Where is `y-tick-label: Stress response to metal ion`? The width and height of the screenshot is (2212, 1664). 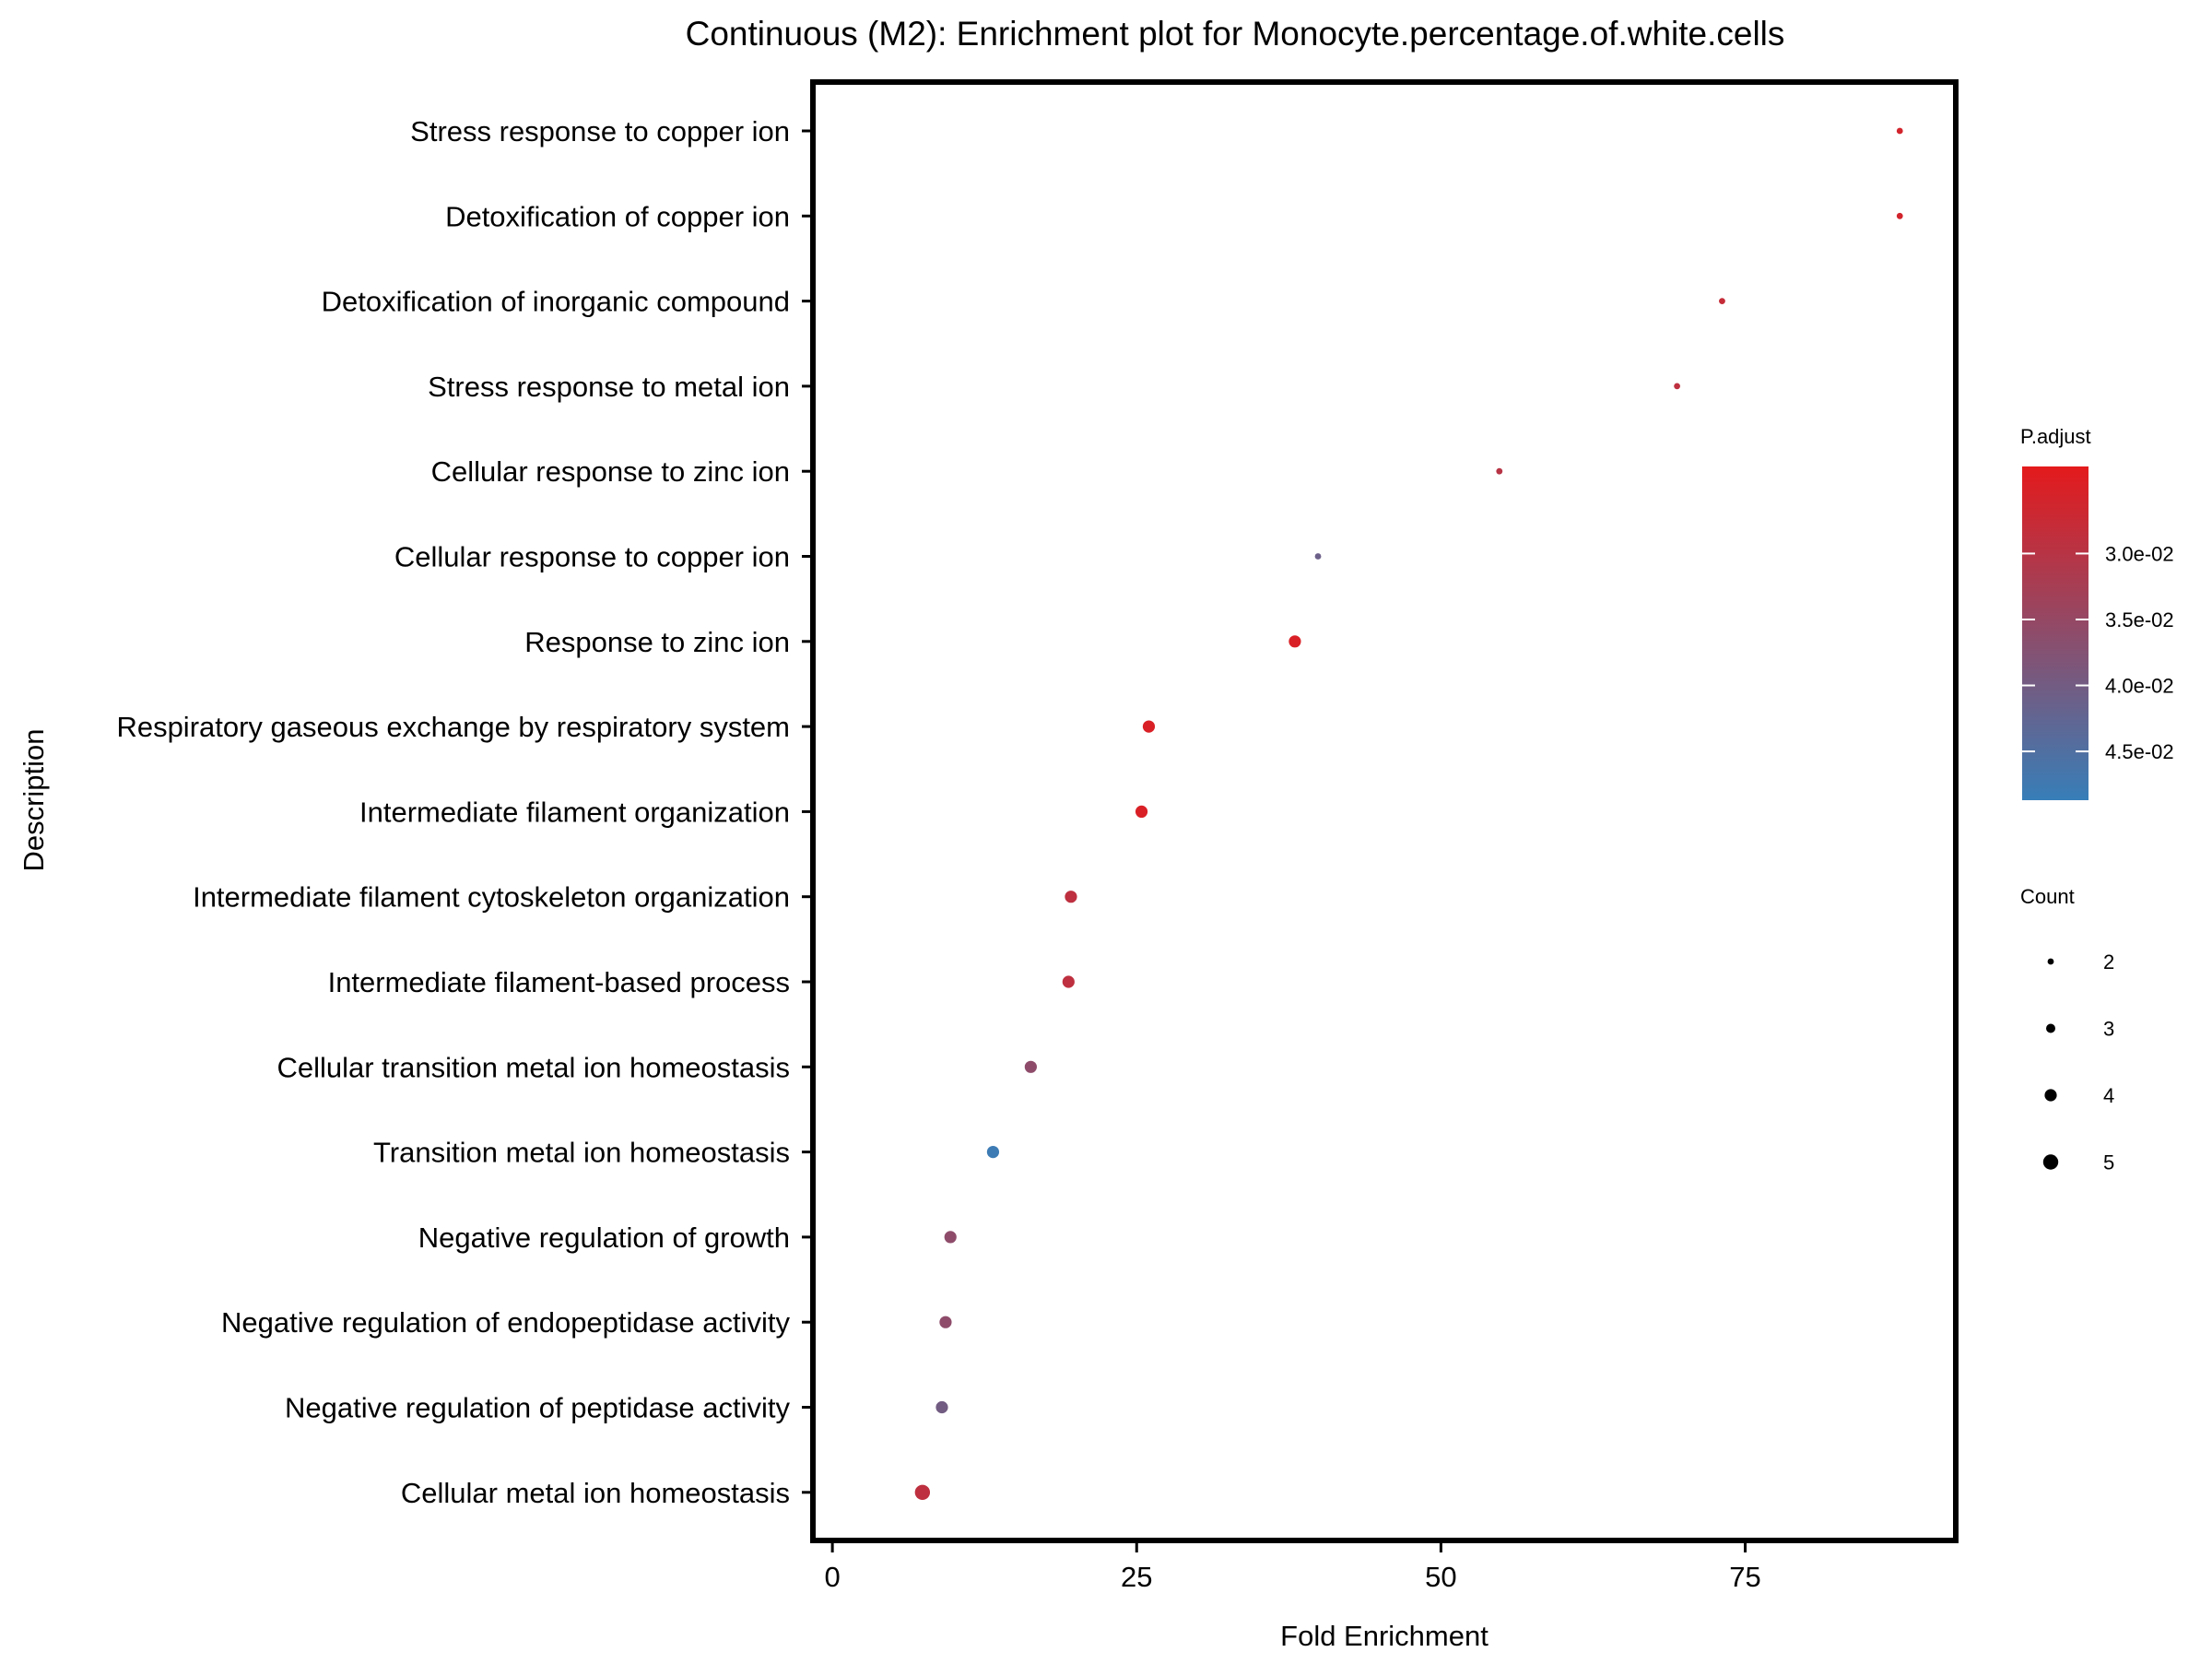 y-tick-label: Stress response to metal ion is located at coordinates (609, 387).